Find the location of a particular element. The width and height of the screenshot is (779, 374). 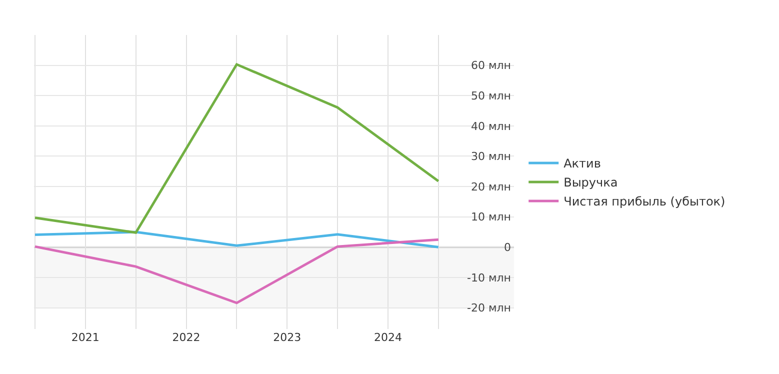

y-tick-label: 40 млн is located at coordinates (490, 126).